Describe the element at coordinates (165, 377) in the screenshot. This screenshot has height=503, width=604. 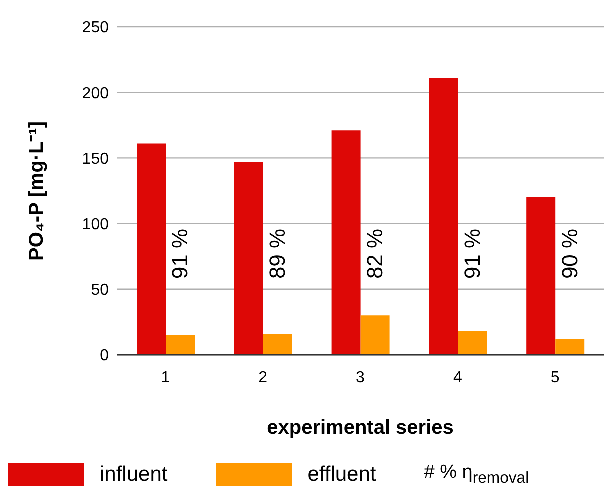
I see `x-tick-label: 1` at that location.